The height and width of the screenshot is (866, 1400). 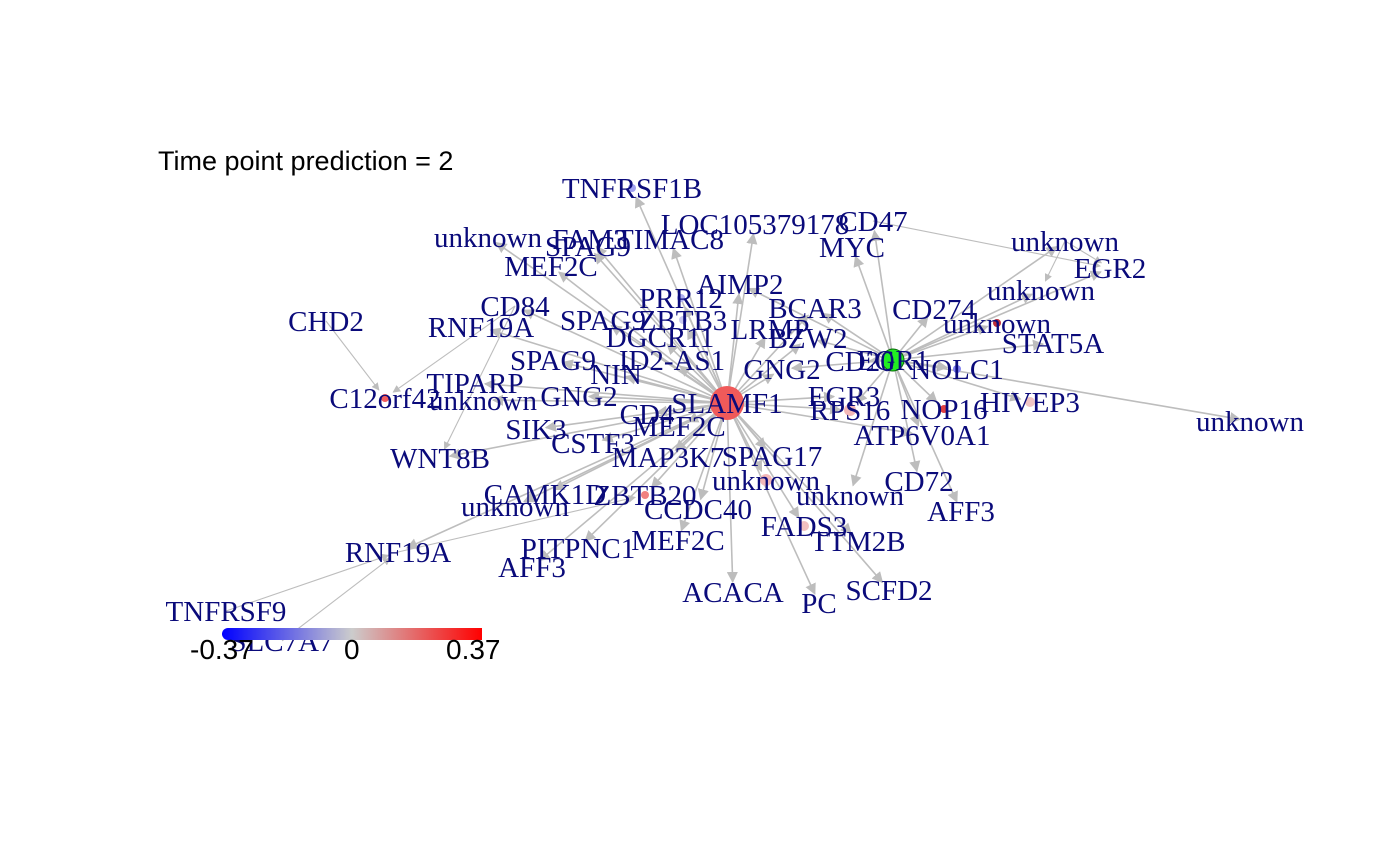 I want to click on node-label: GNG2, so click(x=781, y=370).